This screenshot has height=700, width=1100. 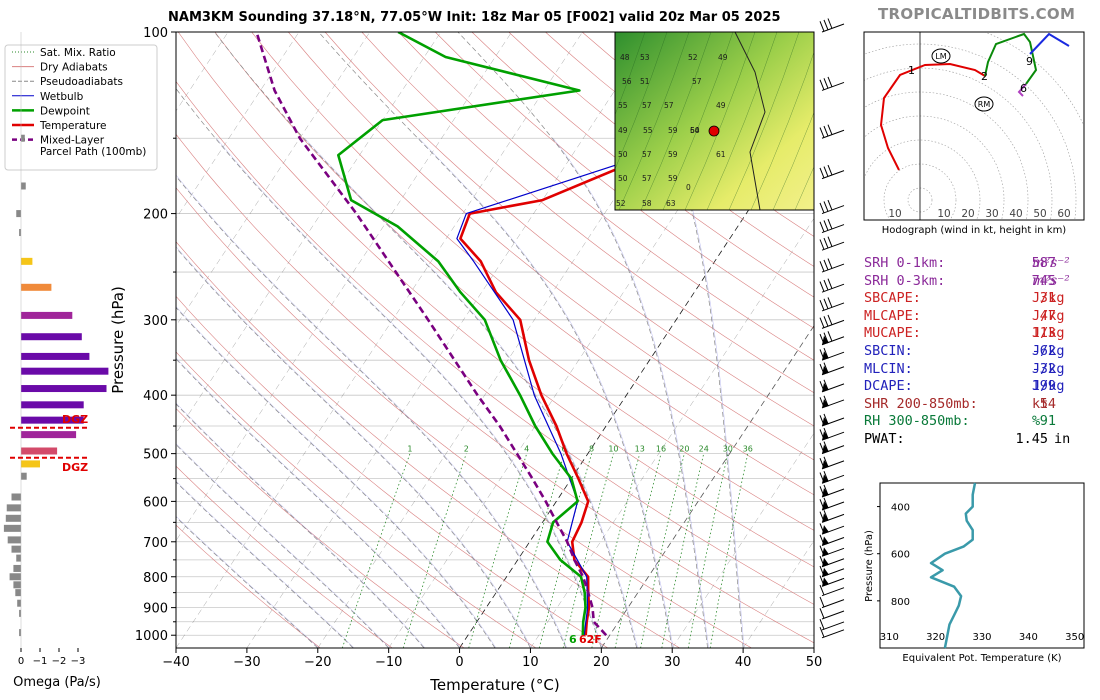 What do you see at coordinates (695, 130) in the screenshot?
I see `map-station-value: 54` at bounding box center [695, 130].